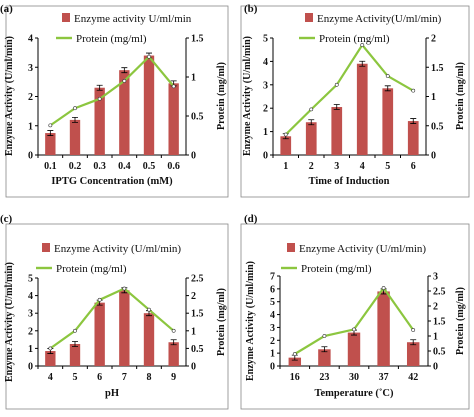 The height and width of the screenshot is (417, 474). Describe the element at coordinates (30, 367) in the screenshot. I see `panel-c-y-tick-label: 0` at that location.